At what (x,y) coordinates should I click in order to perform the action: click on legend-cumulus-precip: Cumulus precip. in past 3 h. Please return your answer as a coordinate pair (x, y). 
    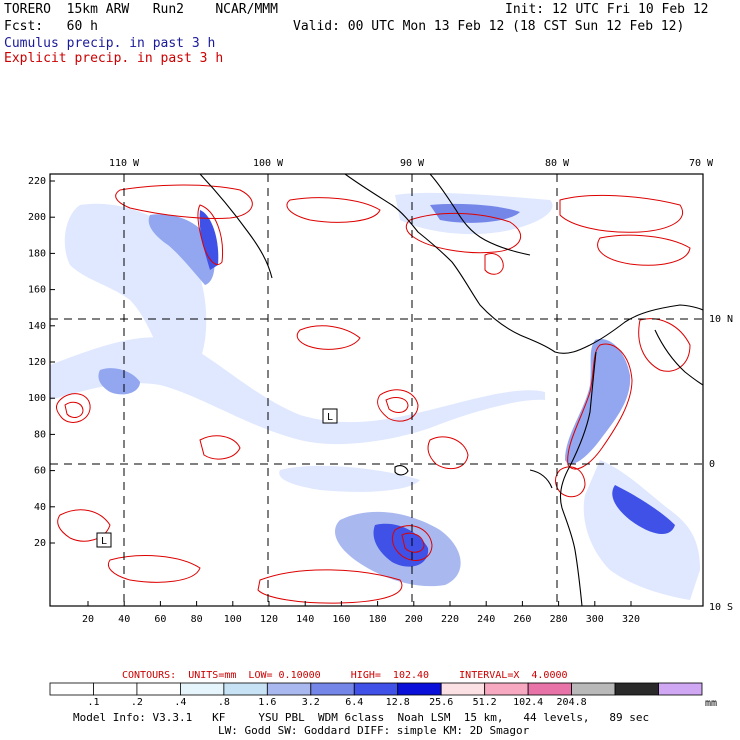
    Looking at the image, I should click on (110, 43).